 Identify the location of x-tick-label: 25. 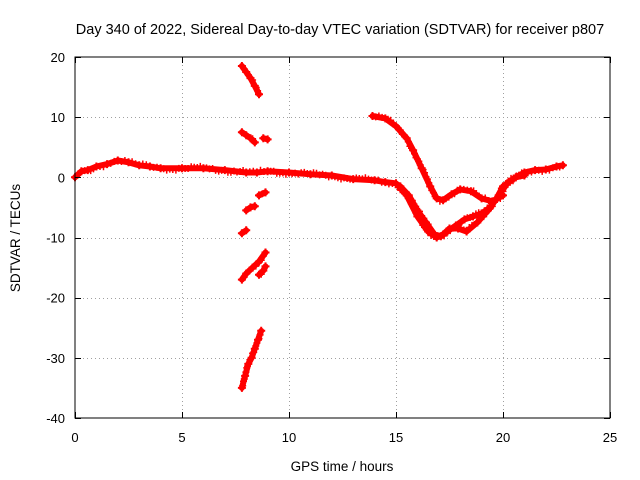
(610, 437).